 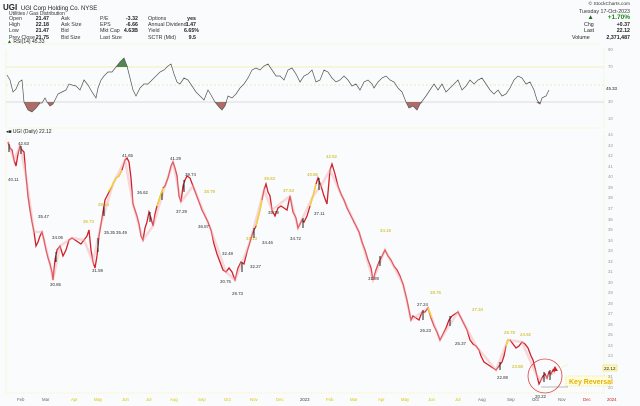 What do you see at coordinates (623, 24) in the screenshot?
I see `change-value: +0.37` at bounding box center [623, 24].